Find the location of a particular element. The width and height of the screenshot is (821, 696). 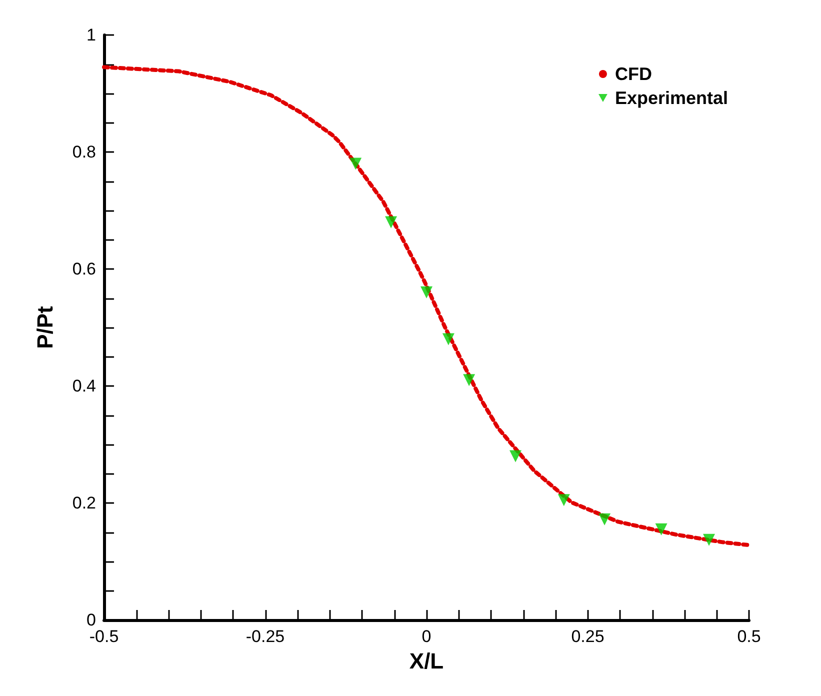

legend-label: Experimental is located at coordinates (671, 98).